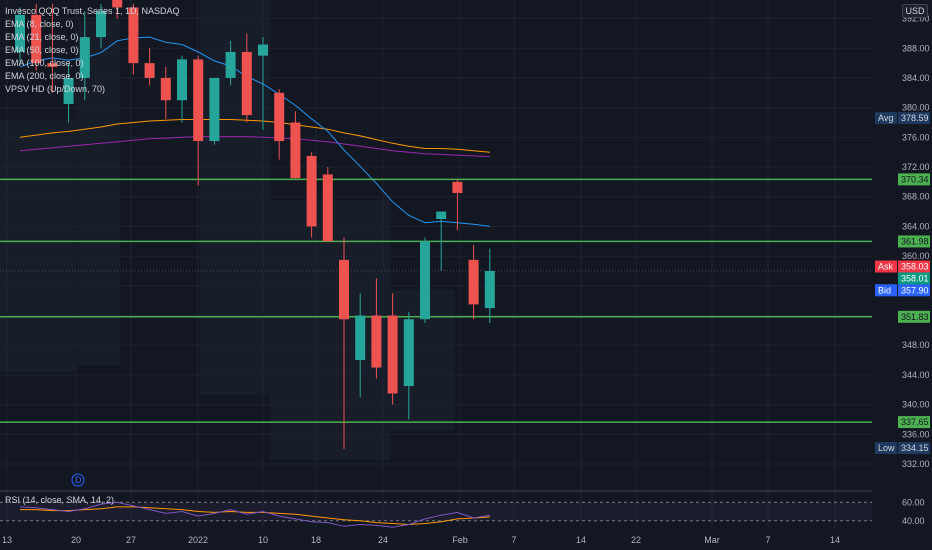  I want to click on price-tag-label: Bid, so click(884, 290).